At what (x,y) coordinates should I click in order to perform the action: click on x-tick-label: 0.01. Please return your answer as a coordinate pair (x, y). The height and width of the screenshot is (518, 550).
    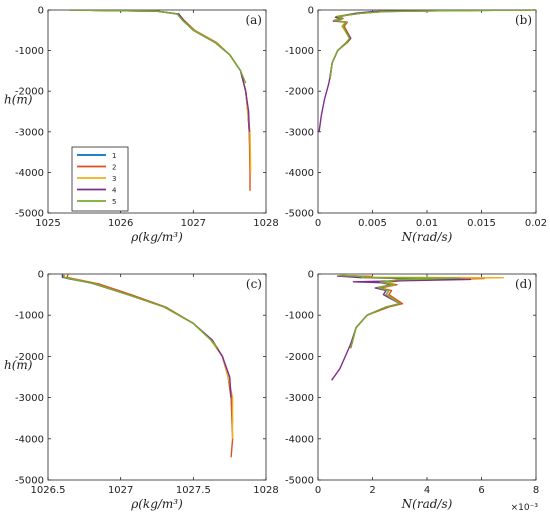
    Looking at the image, I should click on (427, 223).